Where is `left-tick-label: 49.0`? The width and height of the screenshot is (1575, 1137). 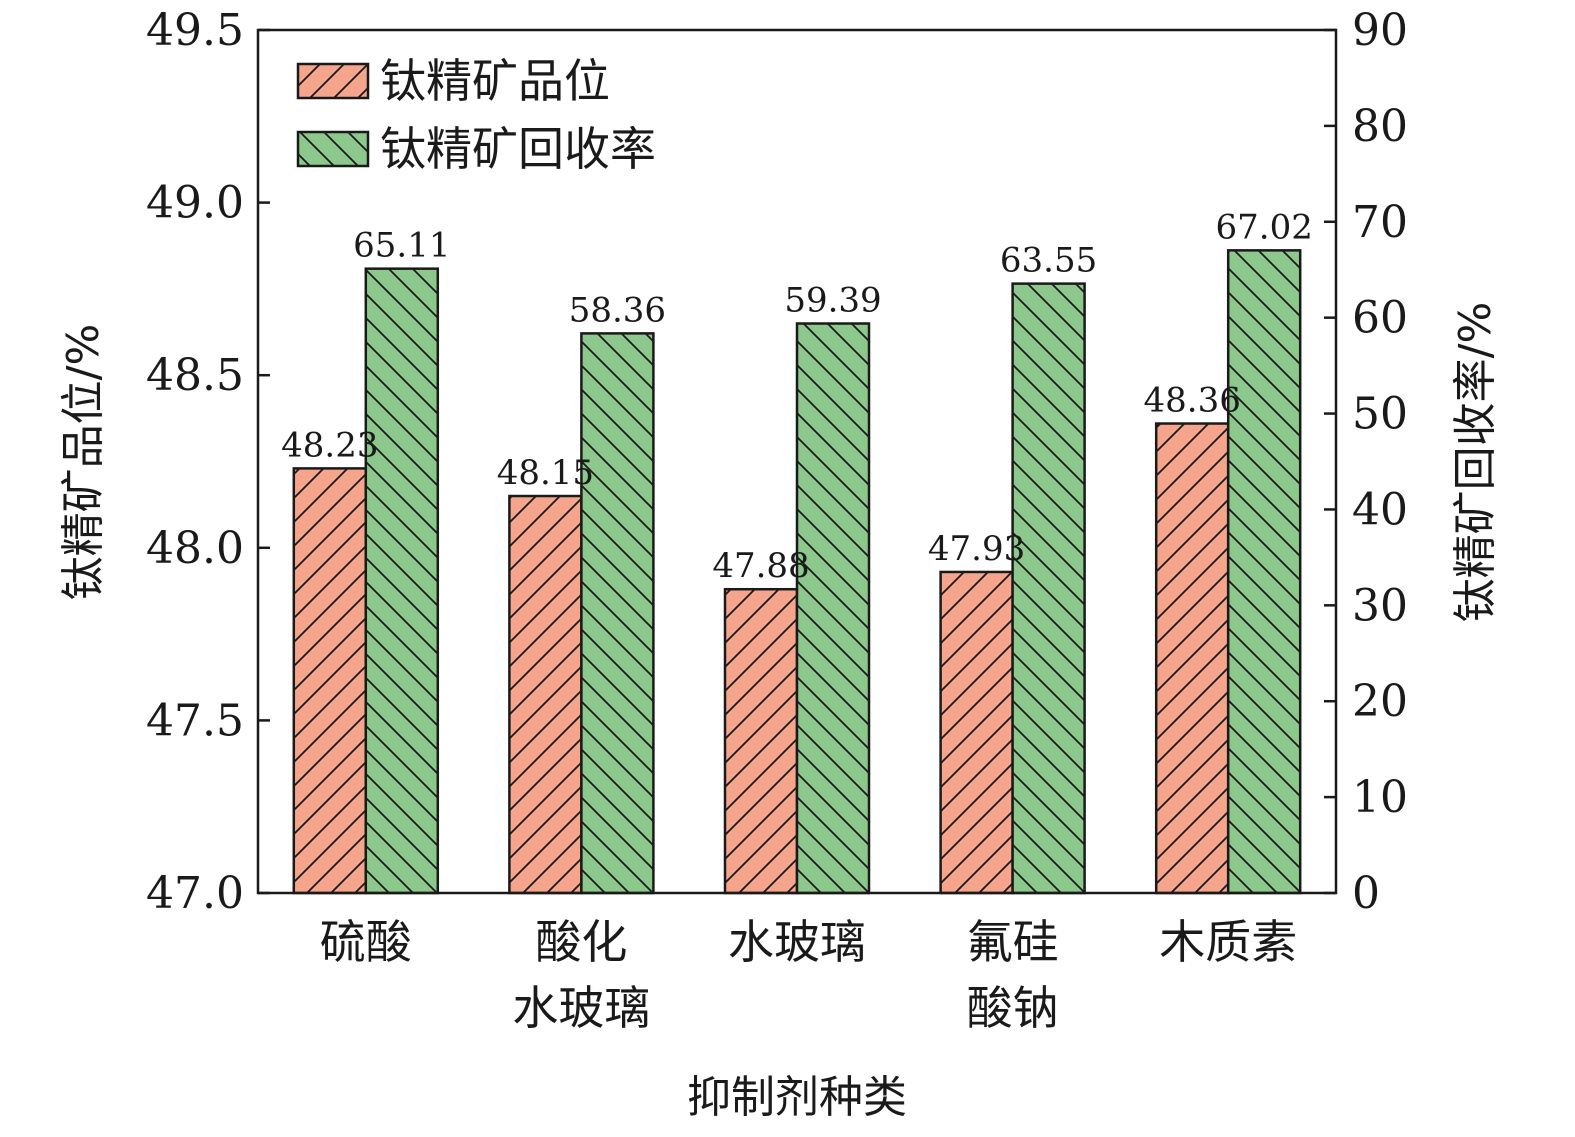
left-tick-label: 49.0 is located at coordinates (195, 203).